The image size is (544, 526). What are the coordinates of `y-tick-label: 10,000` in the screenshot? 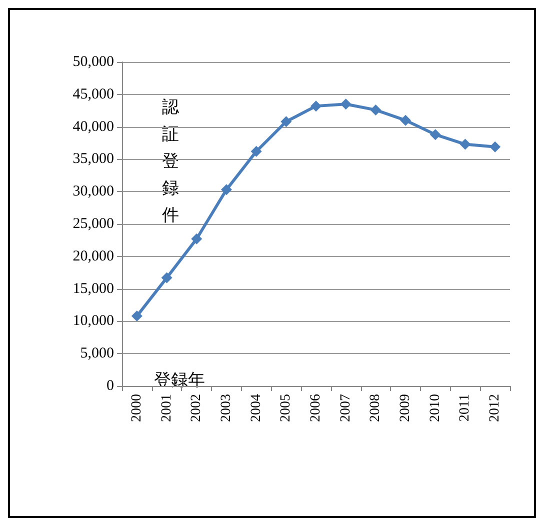 It's located at (93, 321).